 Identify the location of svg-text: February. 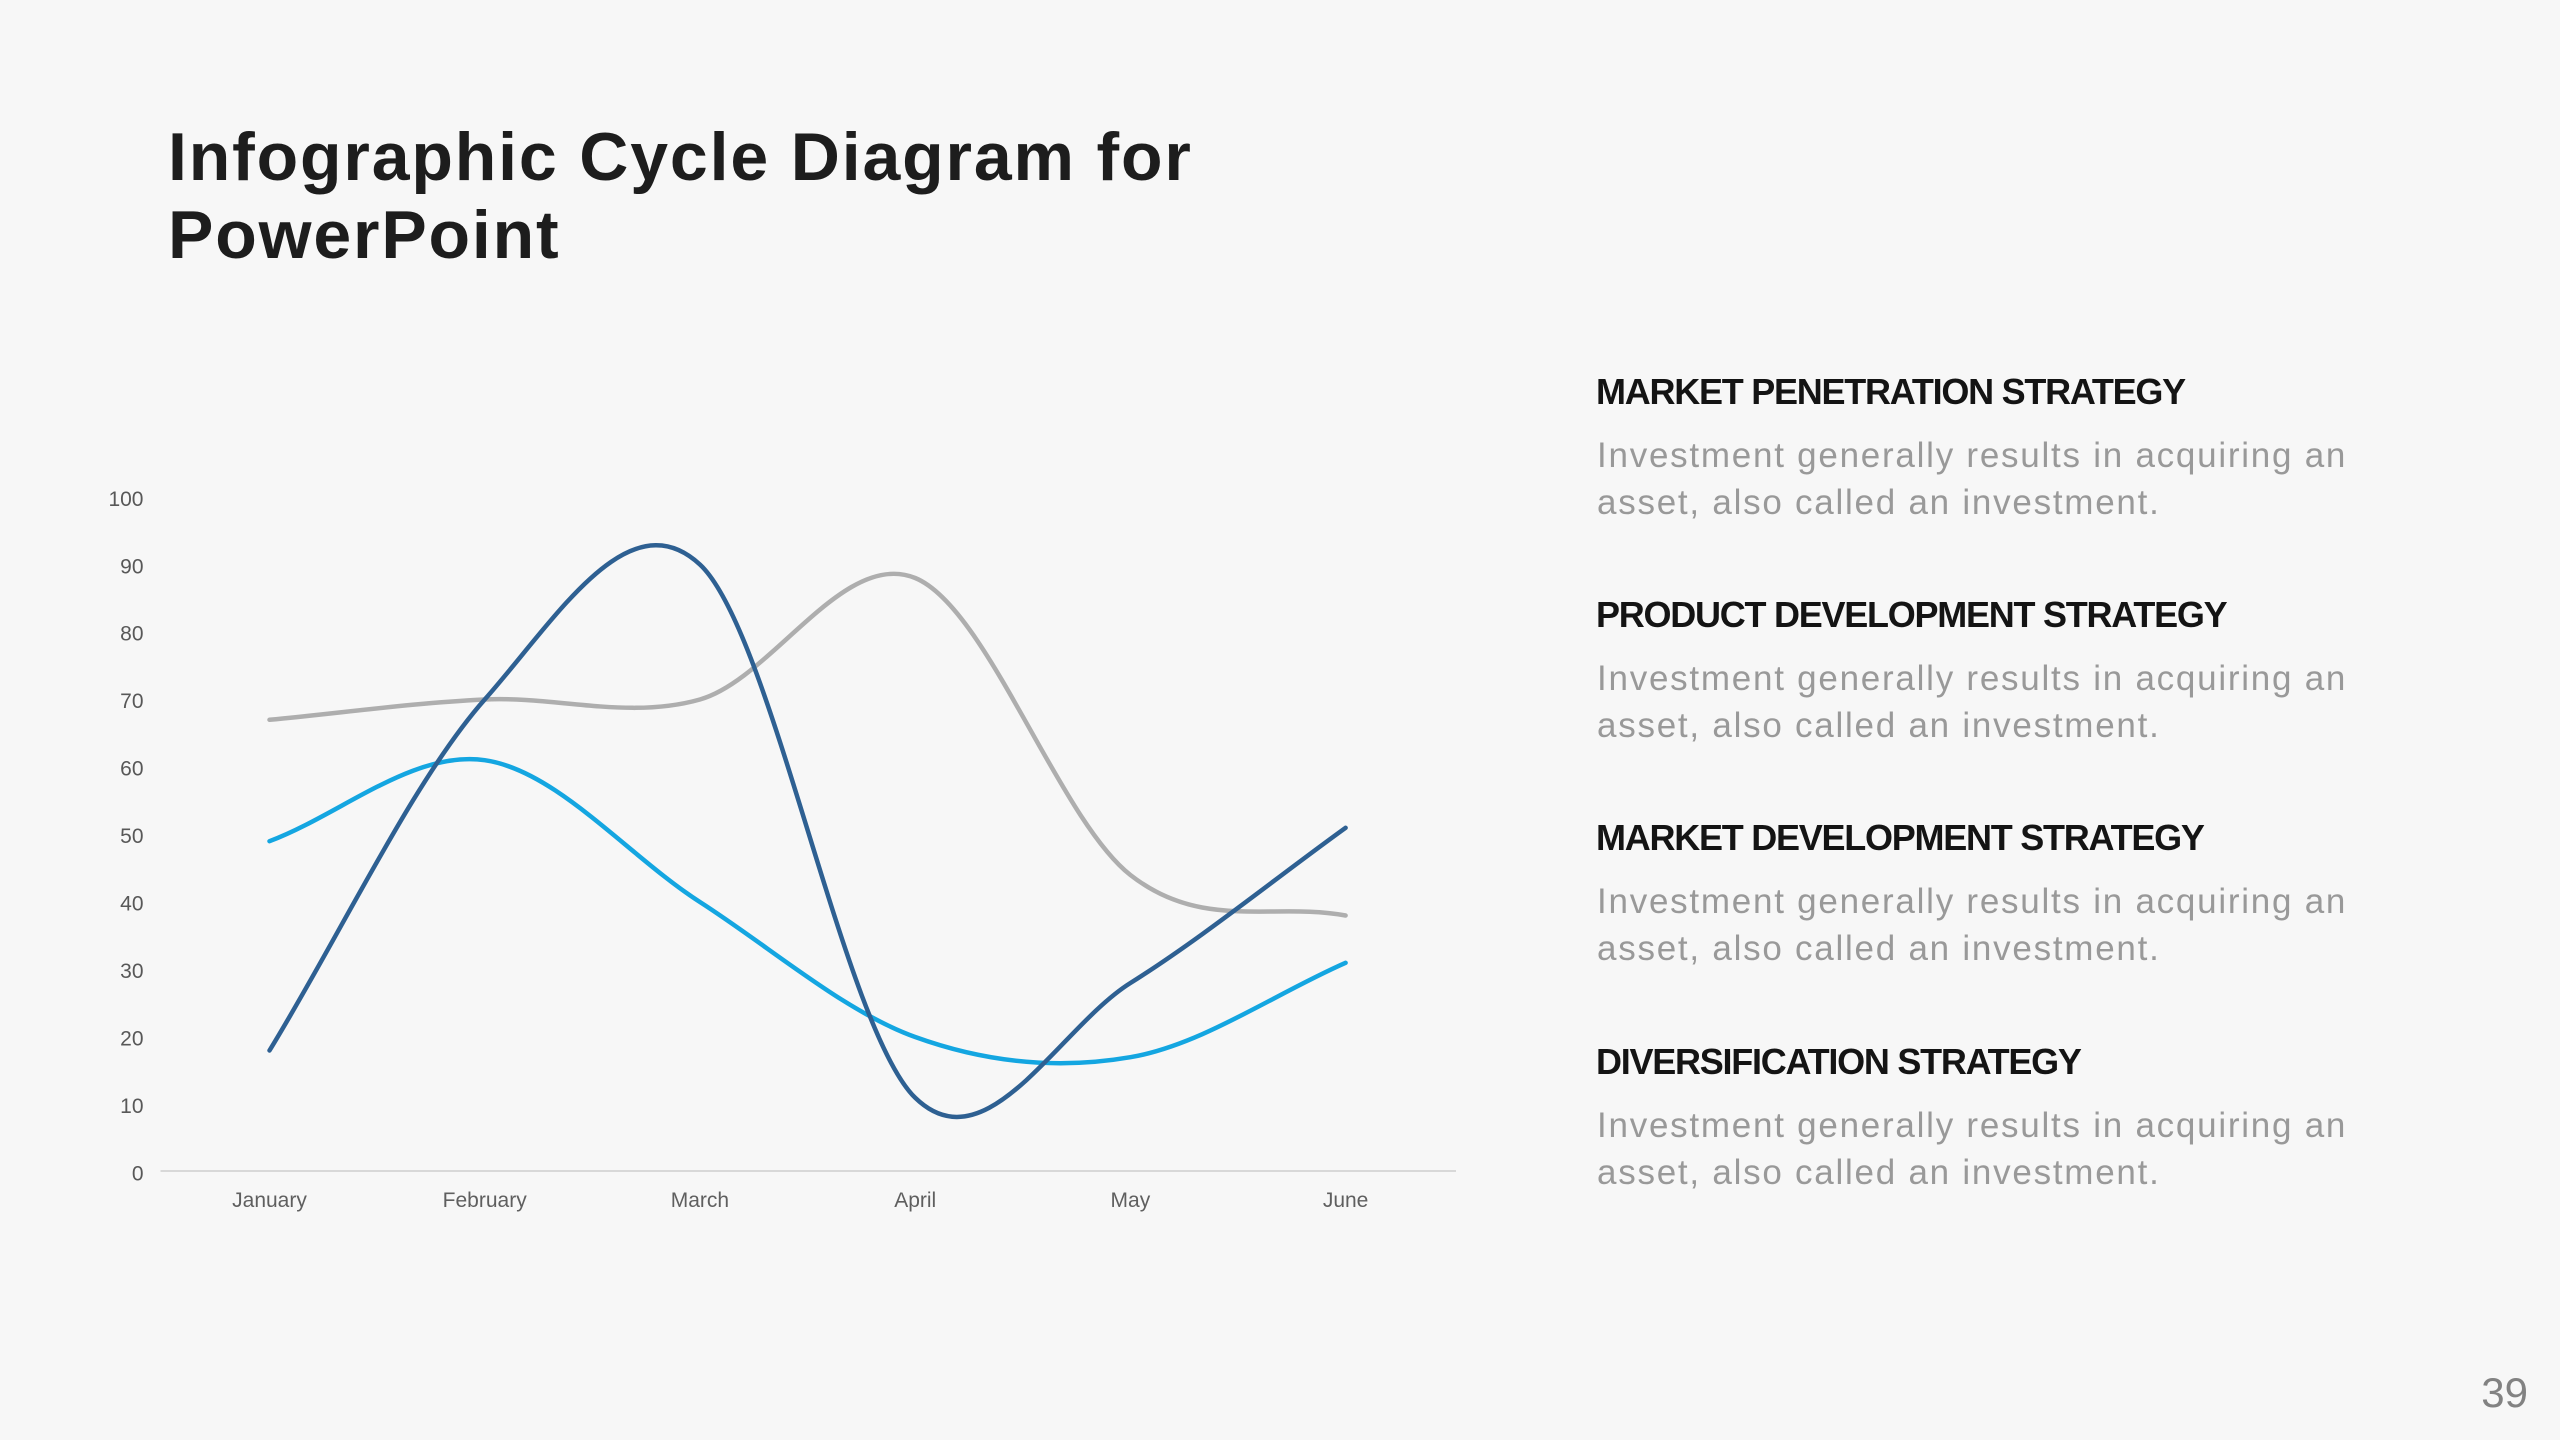
(485, 1200).